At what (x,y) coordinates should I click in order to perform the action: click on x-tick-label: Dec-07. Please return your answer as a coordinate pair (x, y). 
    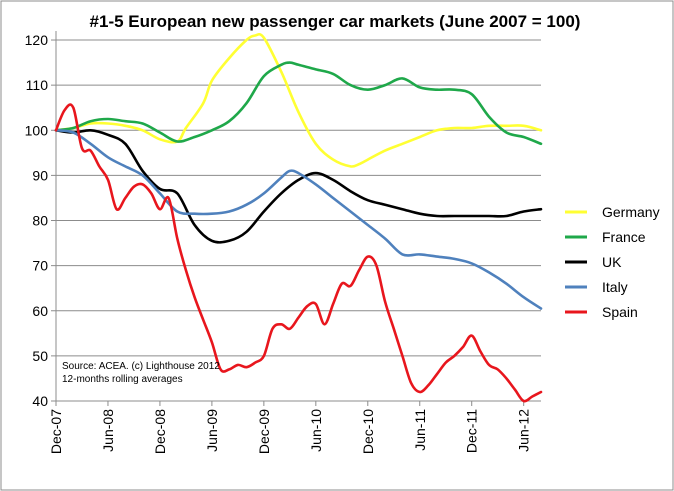
    Looking at the image, I should click on (56, 431).